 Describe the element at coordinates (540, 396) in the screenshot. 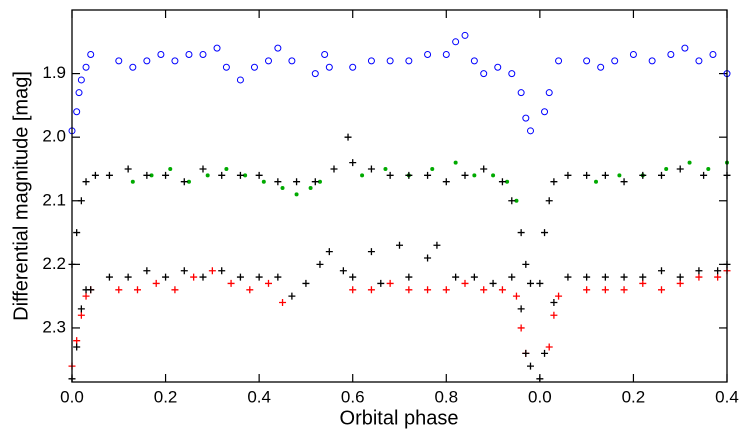

I see `x-tick-label: 0.0` at that location.